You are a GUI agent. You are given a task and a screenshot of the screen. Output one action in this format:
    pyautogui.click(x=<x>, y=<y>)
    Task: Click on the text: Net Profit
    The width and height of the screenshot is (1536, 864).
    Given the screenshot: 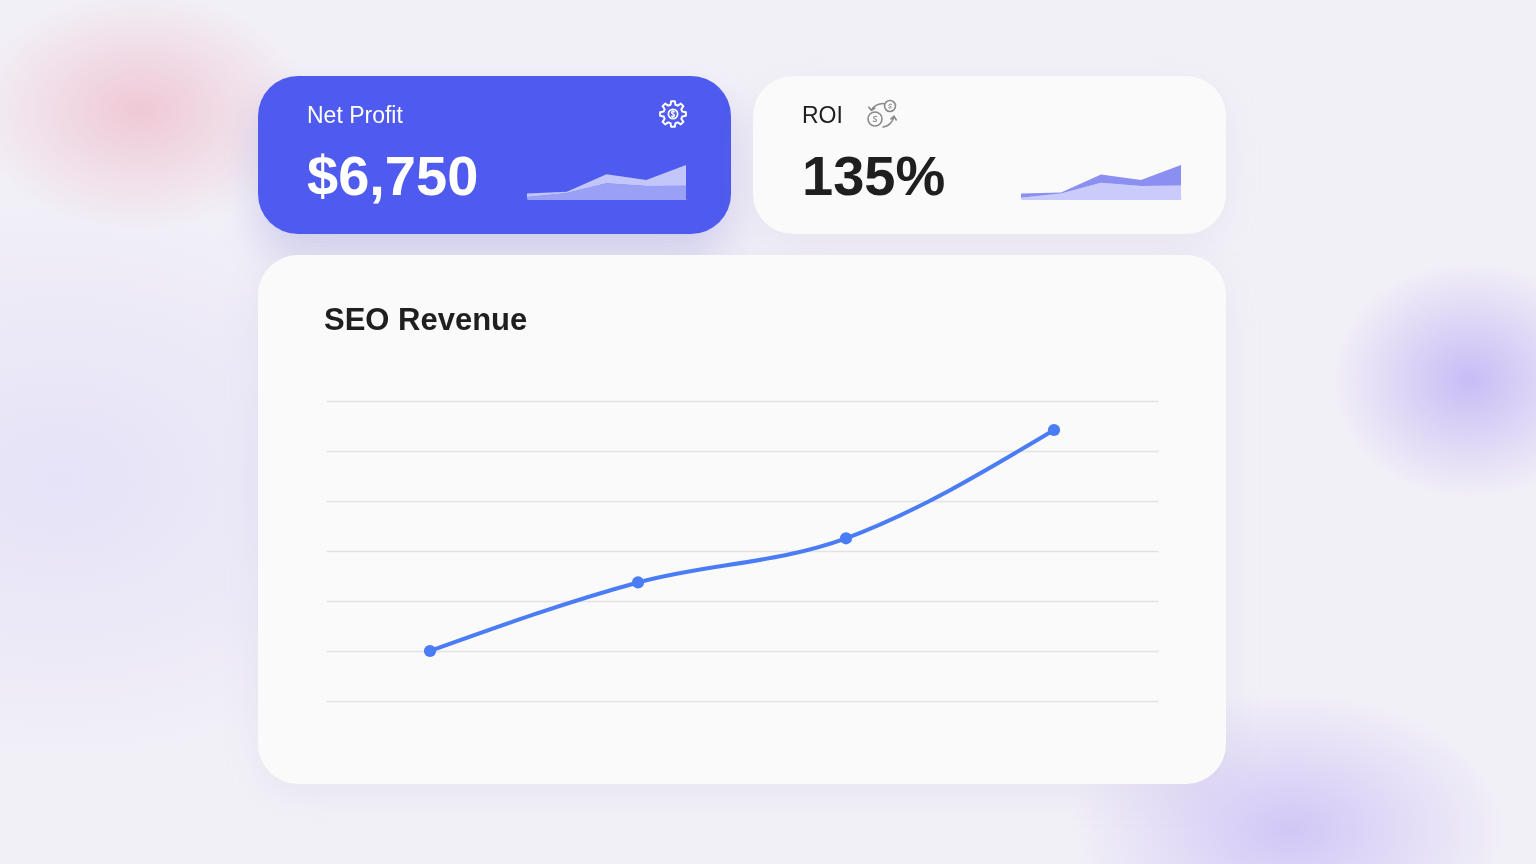 What is the action you would take?
    pyautogui.click(x=355, y=114)
    